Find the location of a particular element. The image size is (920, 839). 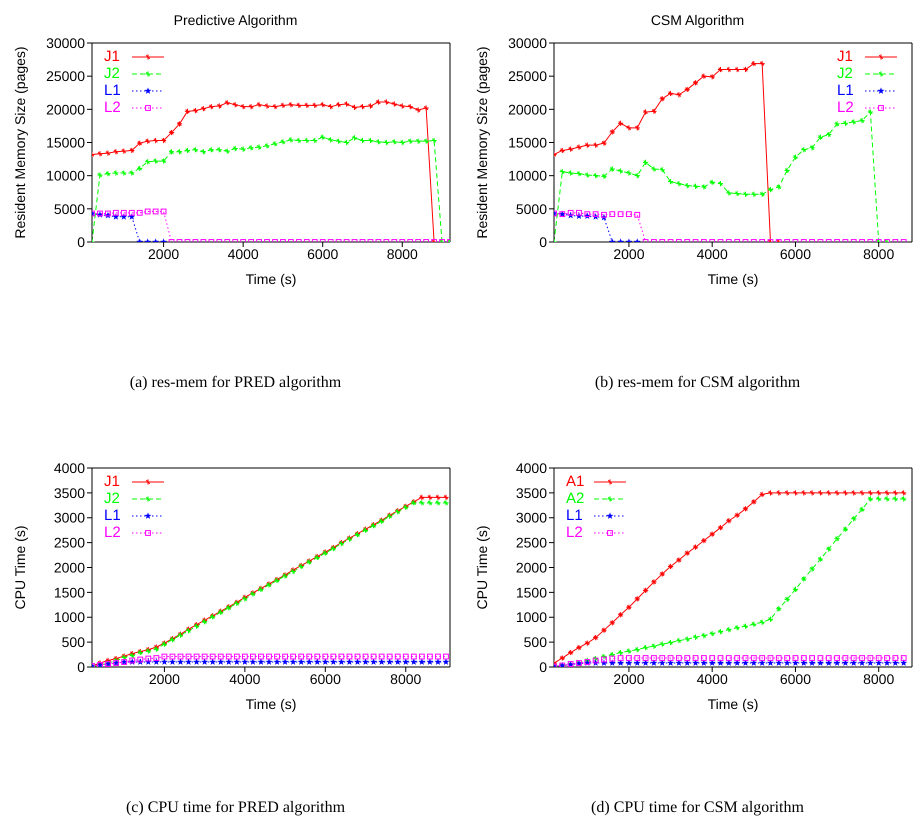

text: (d) CPU time for CSM algorithm is located at coordinates (697, 808).